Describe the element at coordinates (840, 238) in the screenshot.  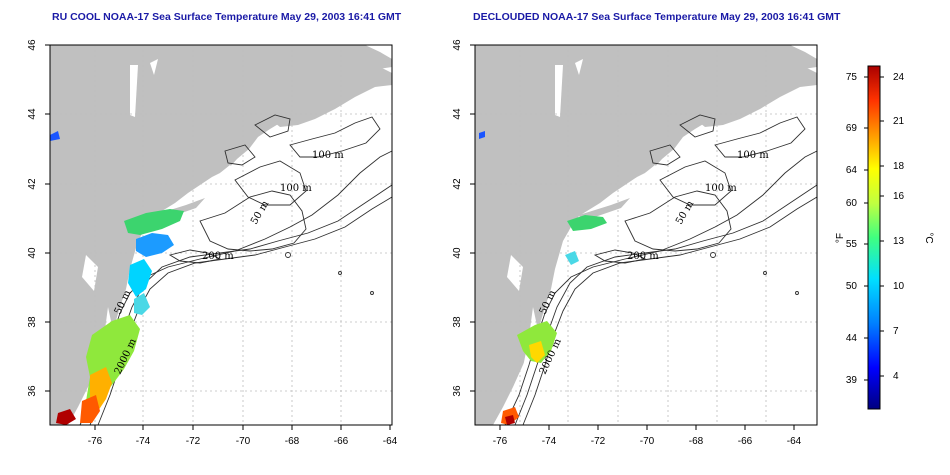
I see `colorbar-fahrenheit-label: °F` at that location.